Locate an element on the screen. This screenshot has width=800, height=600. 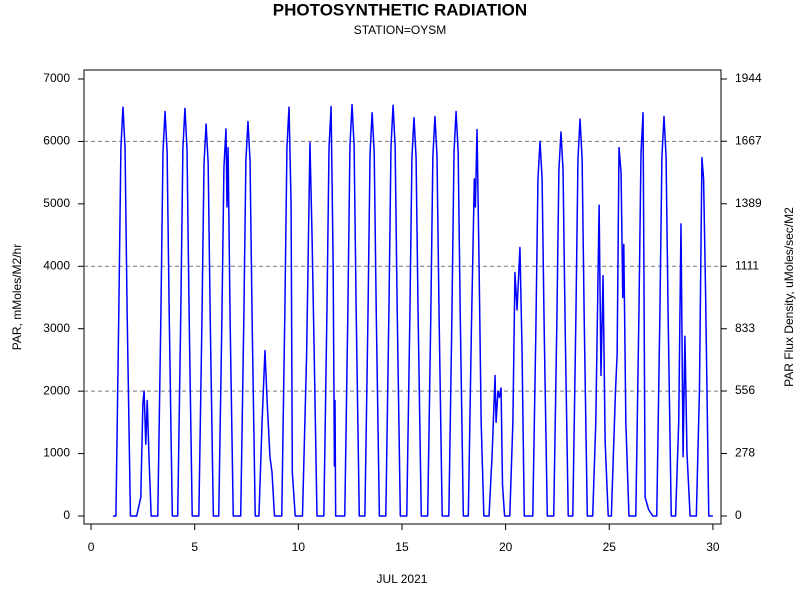
x-tick-label: 5 is located at coordinates (194, 547).